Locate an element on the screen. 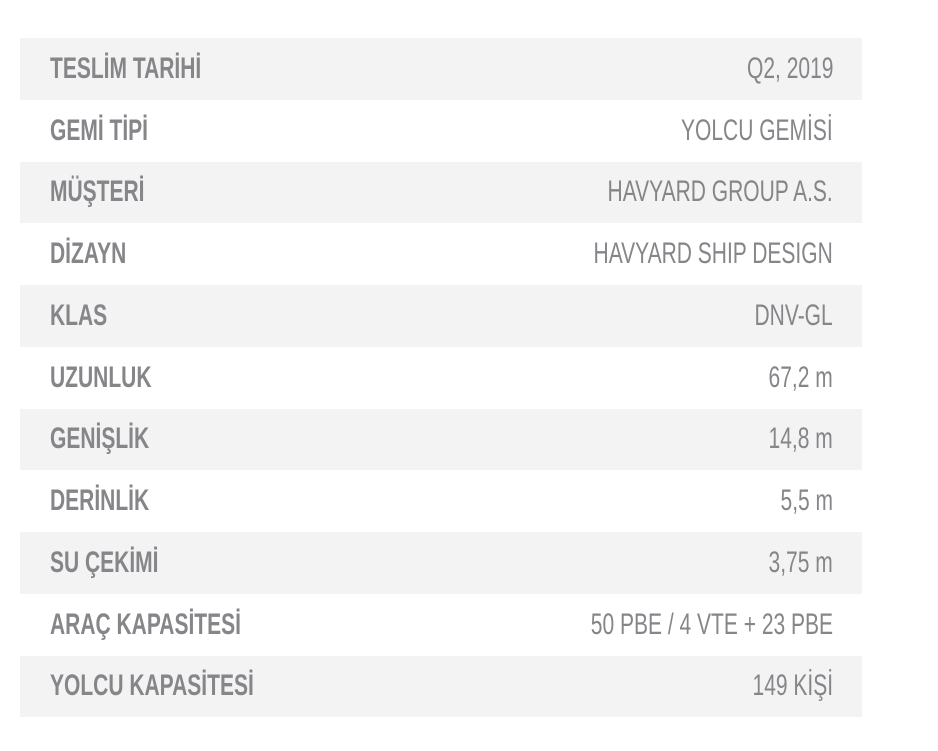  spec-row: UZUNLUK 67,2 m is located at coordinates (441, 378).